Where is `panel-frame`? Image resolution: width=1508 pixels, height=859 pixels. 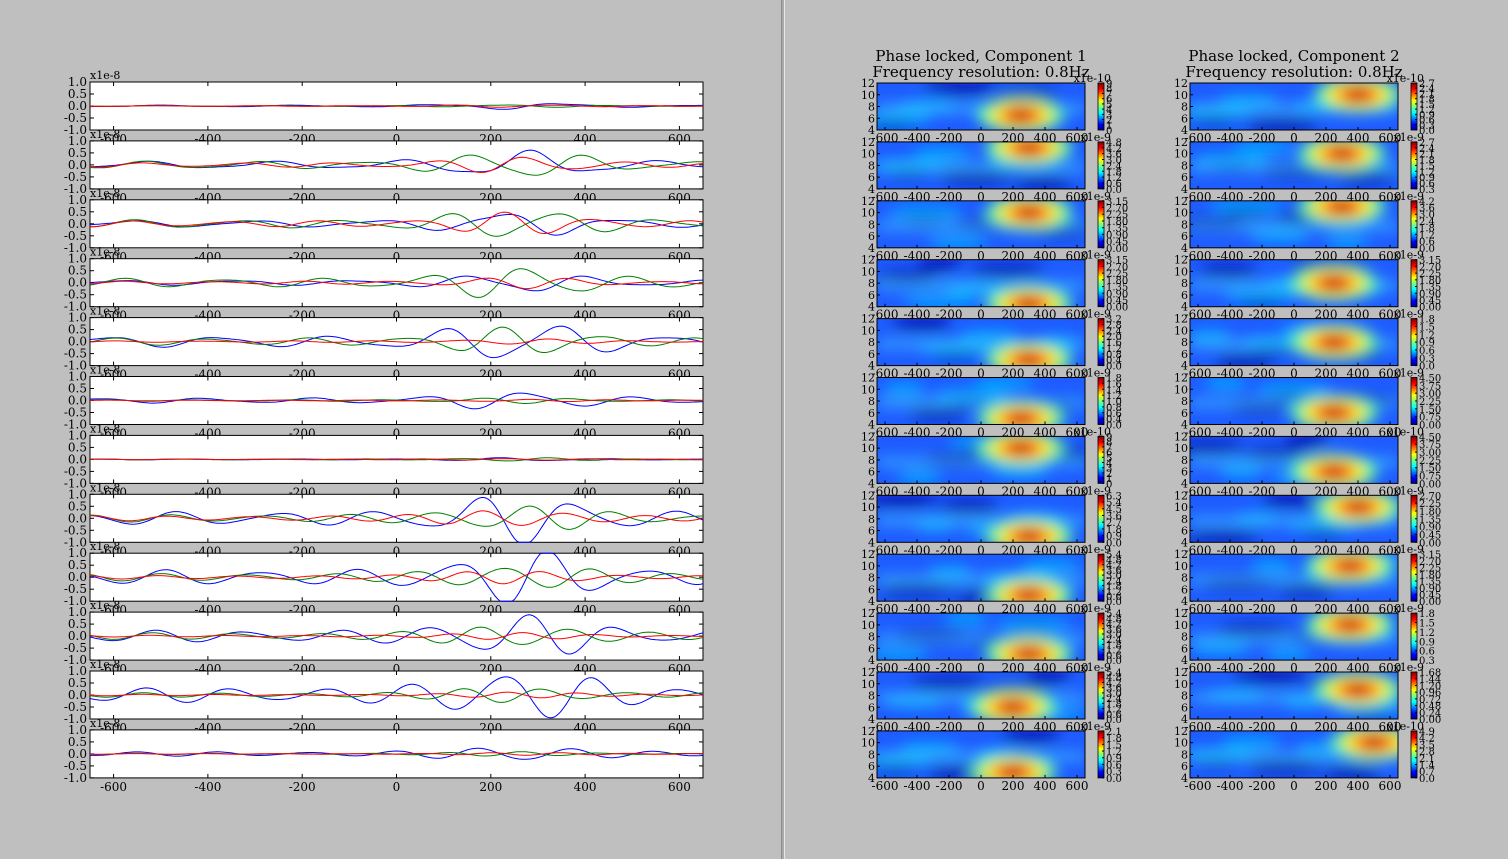 panel-frame is located at coordinates (396, 224).